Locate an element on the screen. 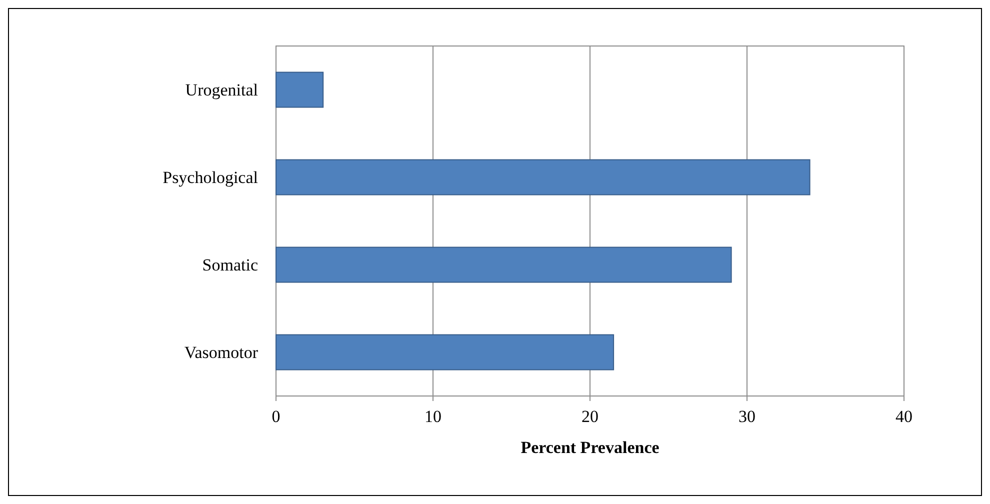 The height and width of the screenshot is (504, 990). y-tick-label: Somatic is located at coordinates (230, 265).